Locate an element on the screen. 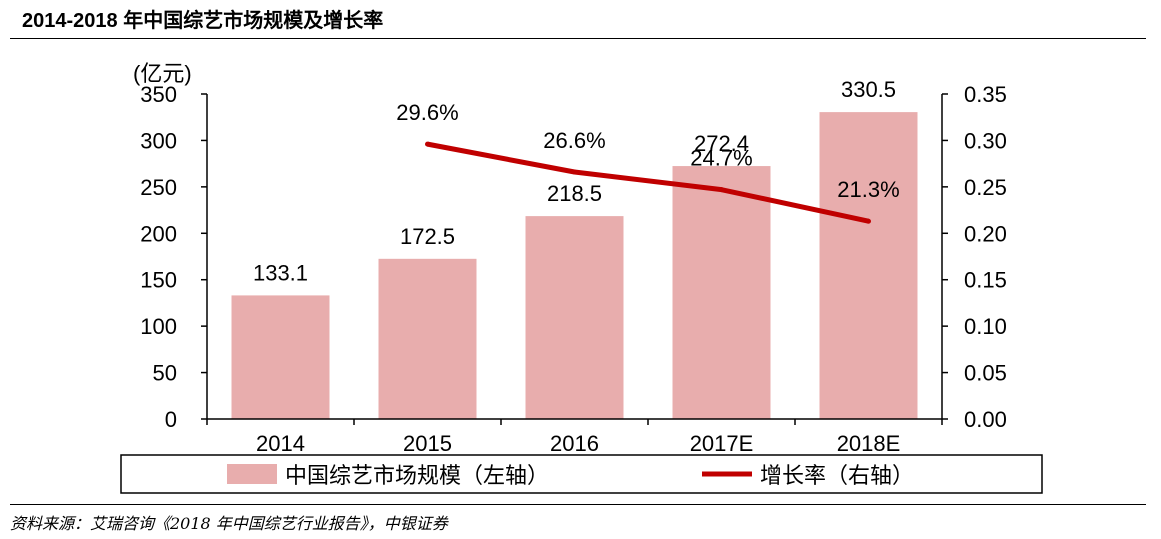 Image resolution: width=1161 pixels, height=539 pixels. growth-value-label: 29.6% is located at coordinates (427, 112).